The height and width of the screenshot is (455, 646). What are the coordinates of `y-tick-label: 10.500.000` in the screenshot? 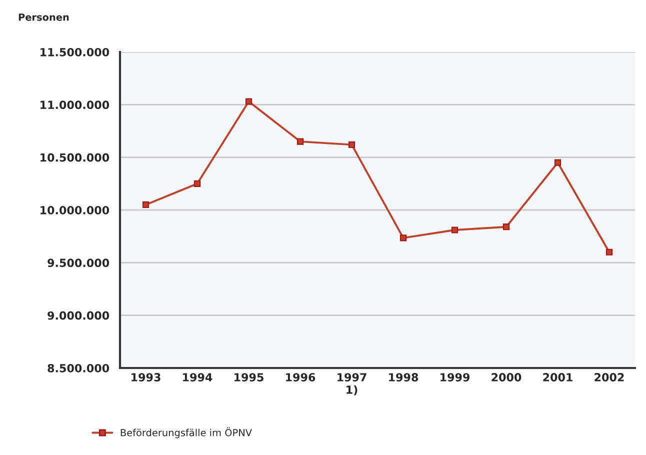 It's located at (75, 157).